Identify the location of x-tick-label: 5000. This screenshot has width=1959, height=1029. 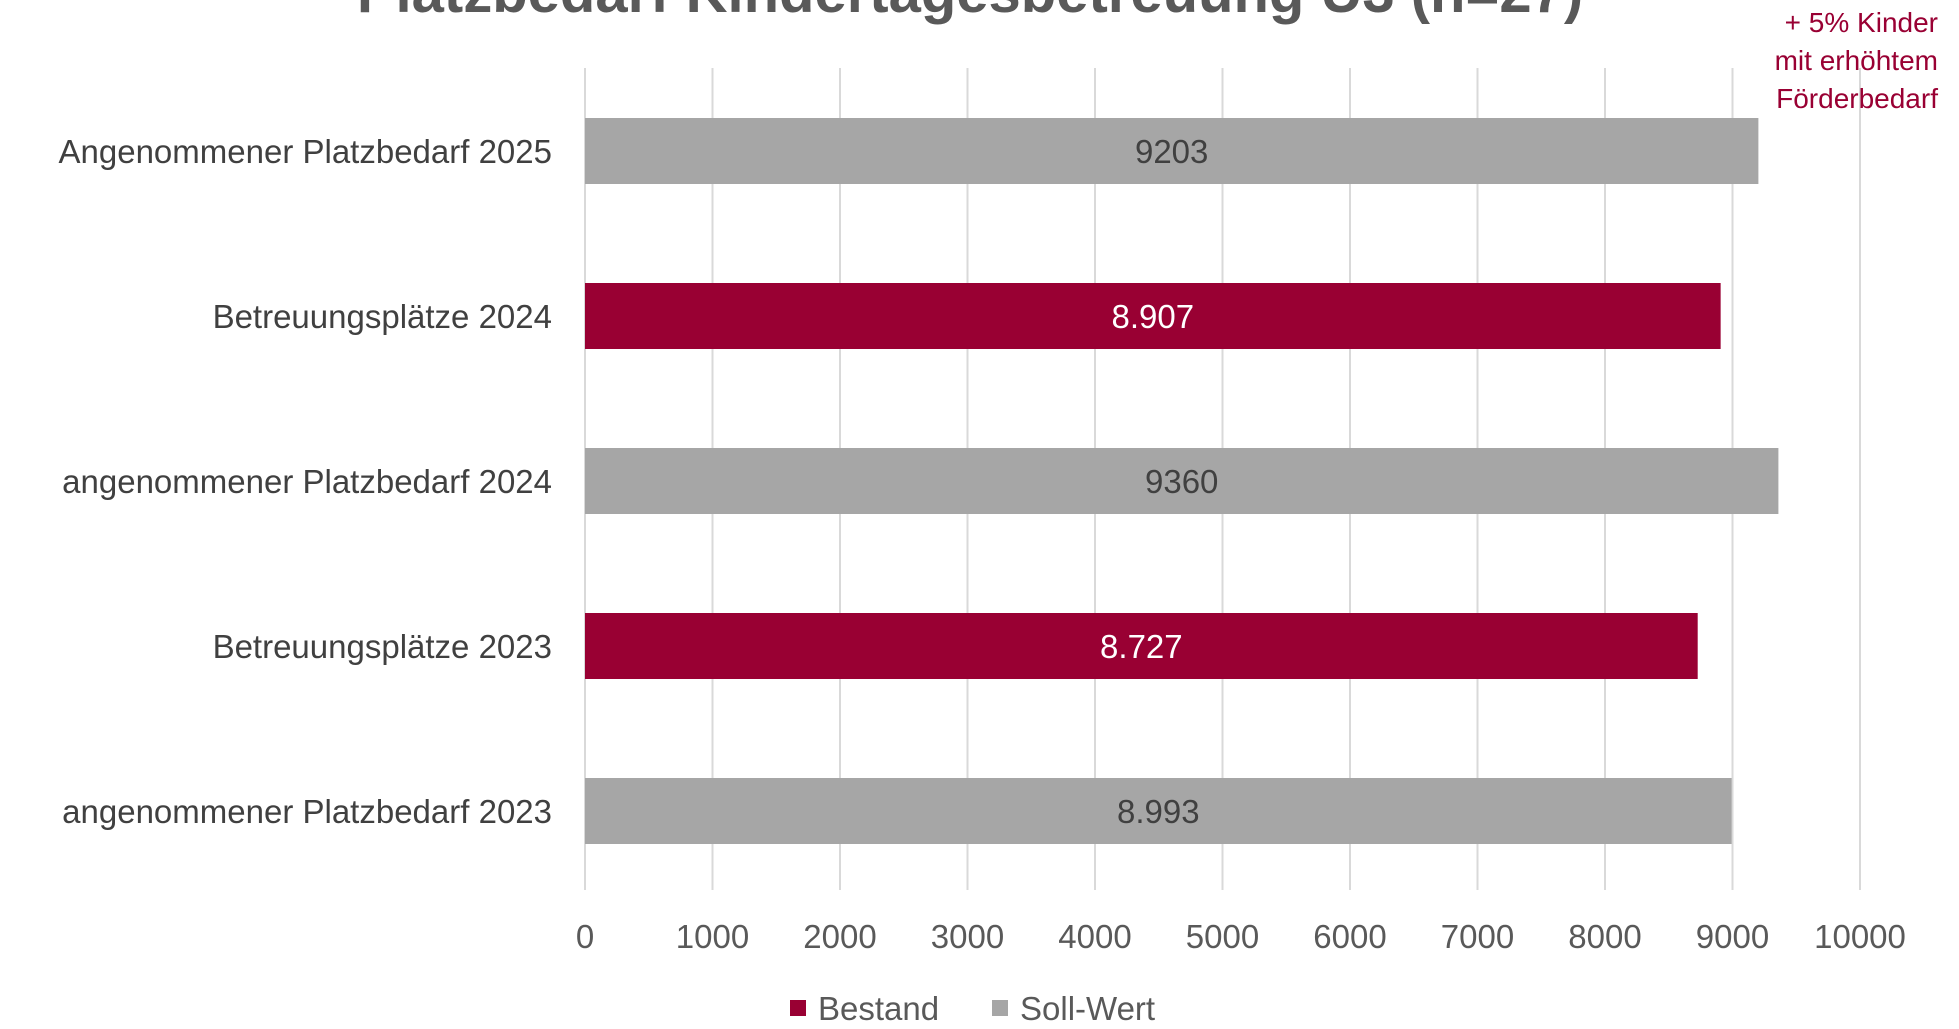
(1222, 936).